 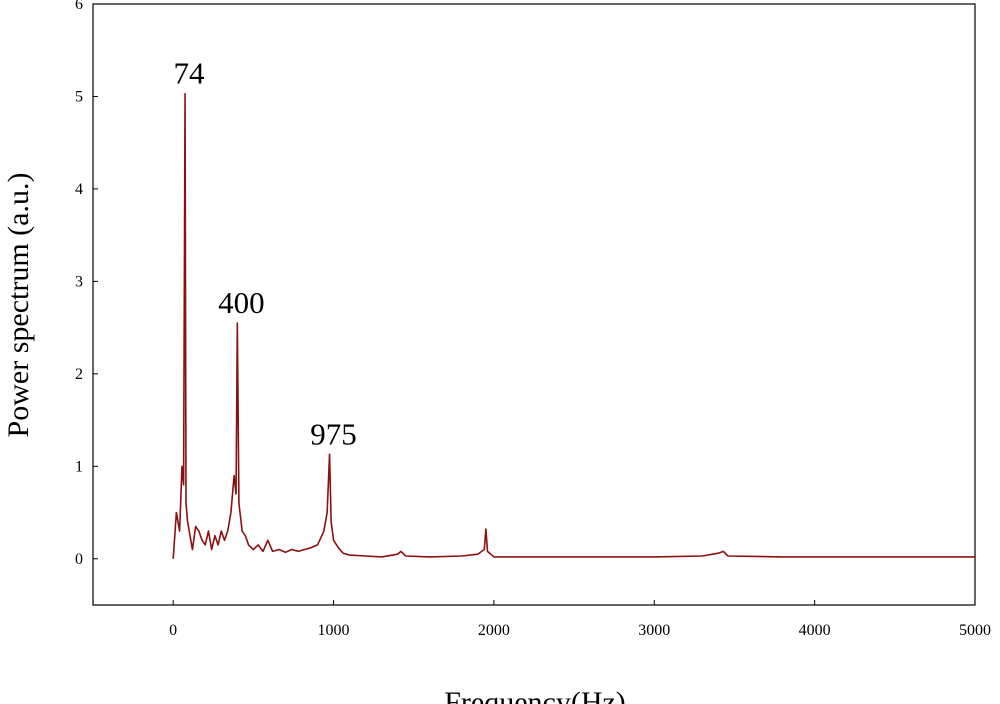 I want to click on y-tick-label: 4, so click(x=79, y=189).